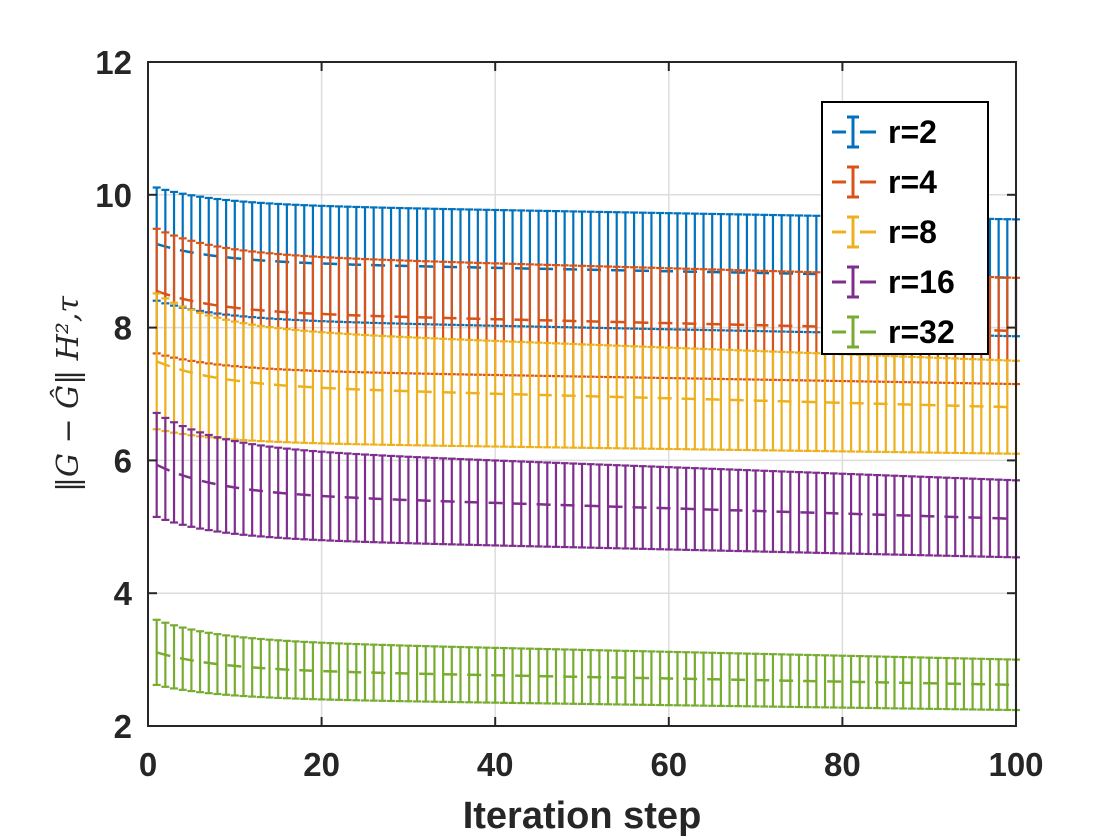 The height and width of the screenshot is (840, 1120). I want to click on legend-label: r=32, so click(921, 332).